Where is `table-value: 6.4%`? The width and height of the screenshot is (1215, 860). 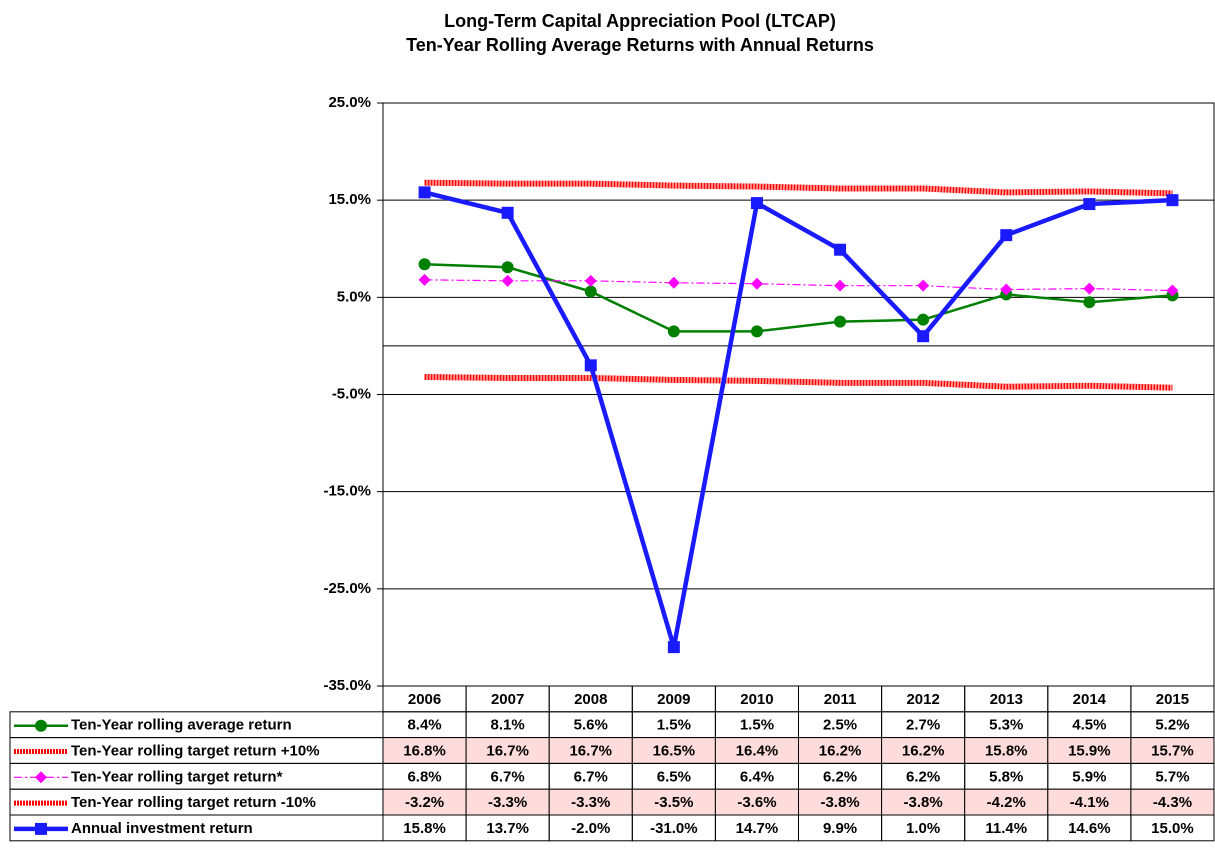
table-value: 6.4% is located at coordinates (757, 776).